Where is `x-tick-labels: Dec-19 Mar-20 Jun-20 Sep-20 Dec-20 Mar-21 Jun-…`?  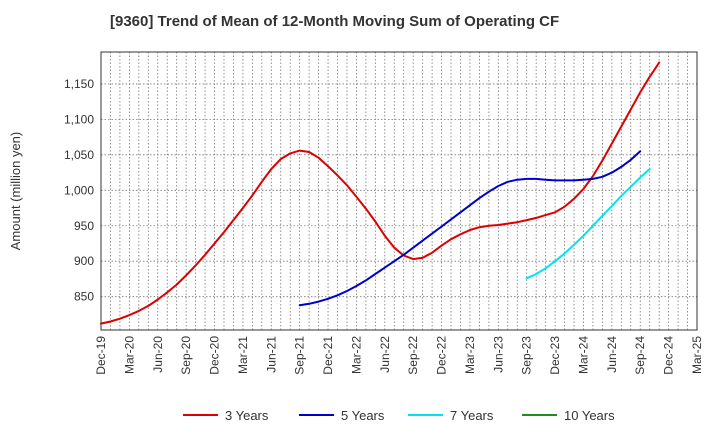
x-tick-labels: Dec-19 Mar-20 Jun-20 Sep-20 Dec-20 Mar-21 Jun-… is located at coordinates (399, 355).